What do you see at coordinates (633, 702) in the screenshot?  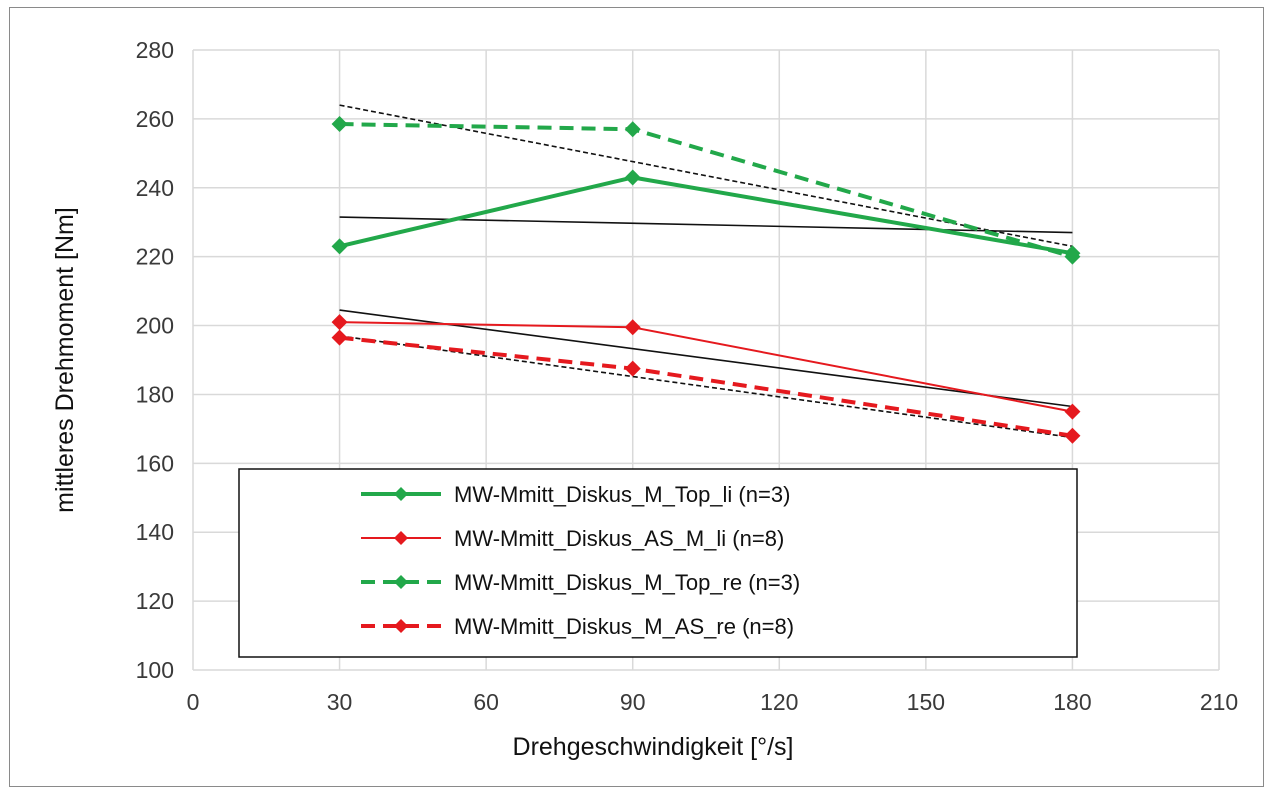 I see `x-tick-label: 90` at bounding box center [633, 702].